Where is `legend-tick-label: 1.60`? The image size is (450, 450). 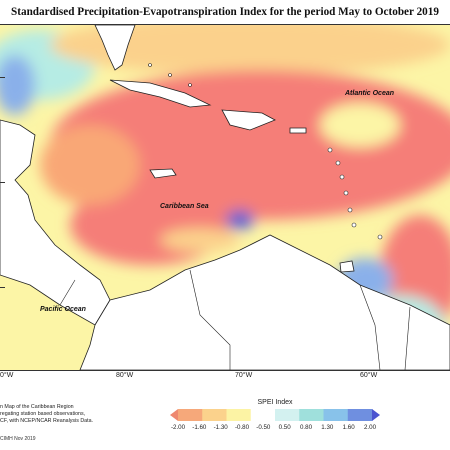
legend-tick-label: 1.60 is located at coordinates (348, 427).